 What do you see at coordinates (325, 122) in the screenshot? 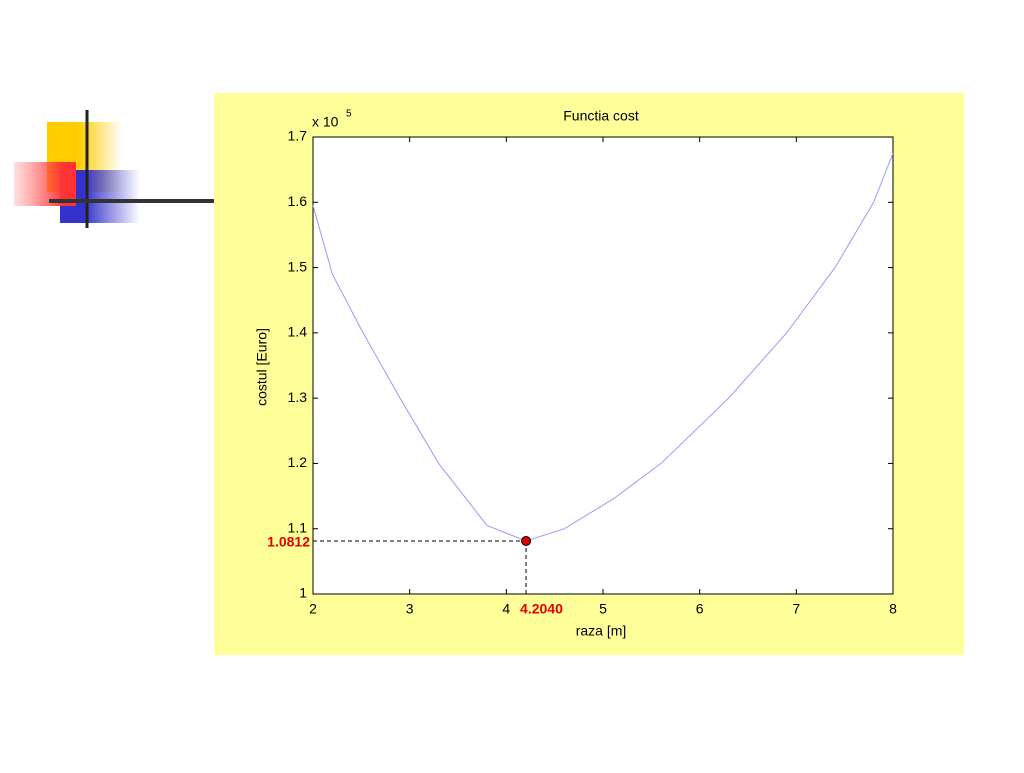
I see `y-multiplier: x 10` at bounding box center [325, 122].